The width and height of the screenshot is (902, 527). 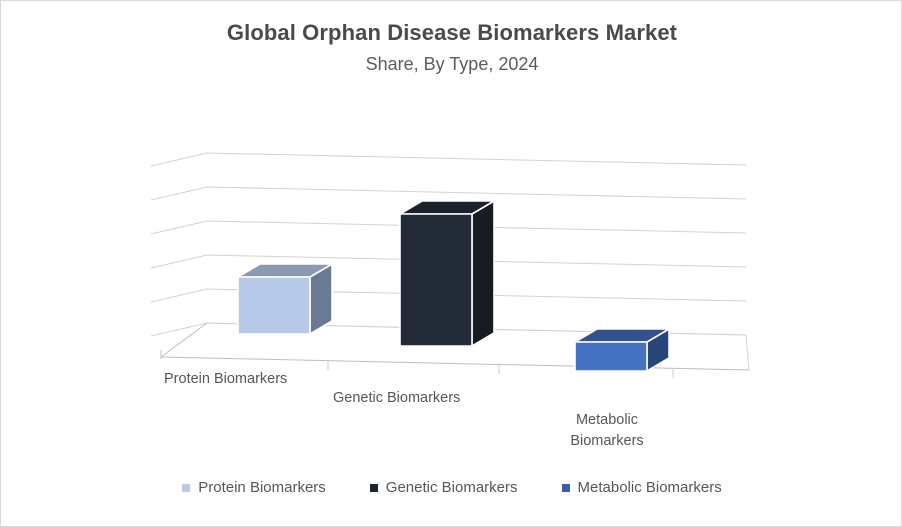 What do you see at coordinates (622, 350) in the screenshot?
I see `bar-metabolic-biomarkers` at bounding box center [622, 350].